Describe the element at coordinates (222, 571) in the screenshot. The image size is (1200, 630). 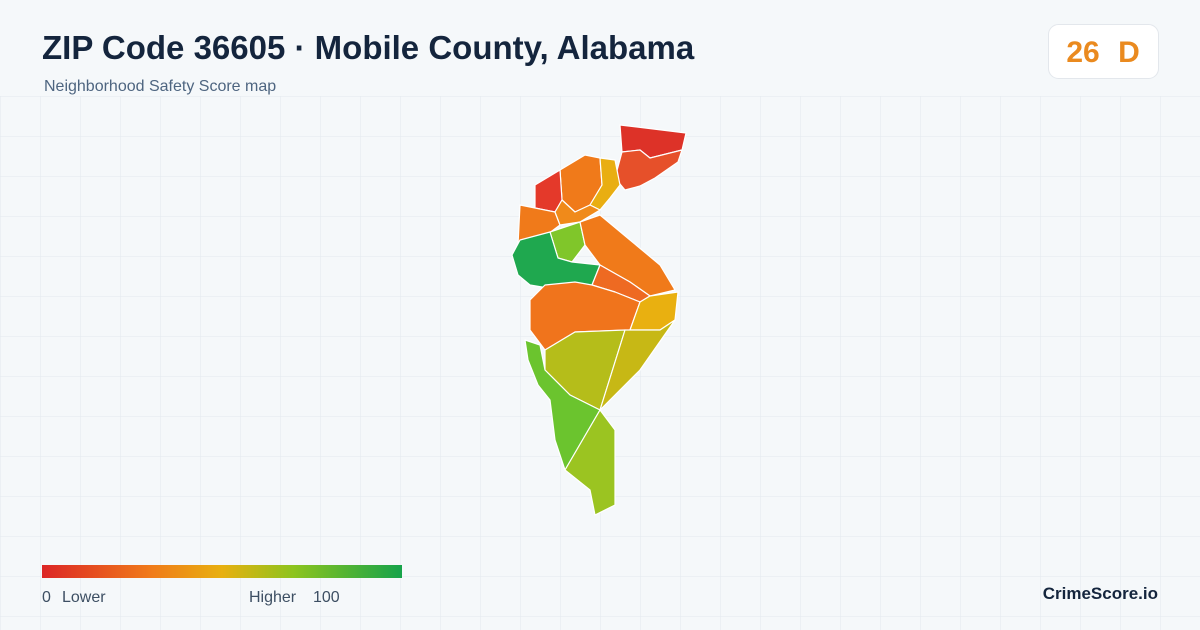
I see `legend-bar` at that location.